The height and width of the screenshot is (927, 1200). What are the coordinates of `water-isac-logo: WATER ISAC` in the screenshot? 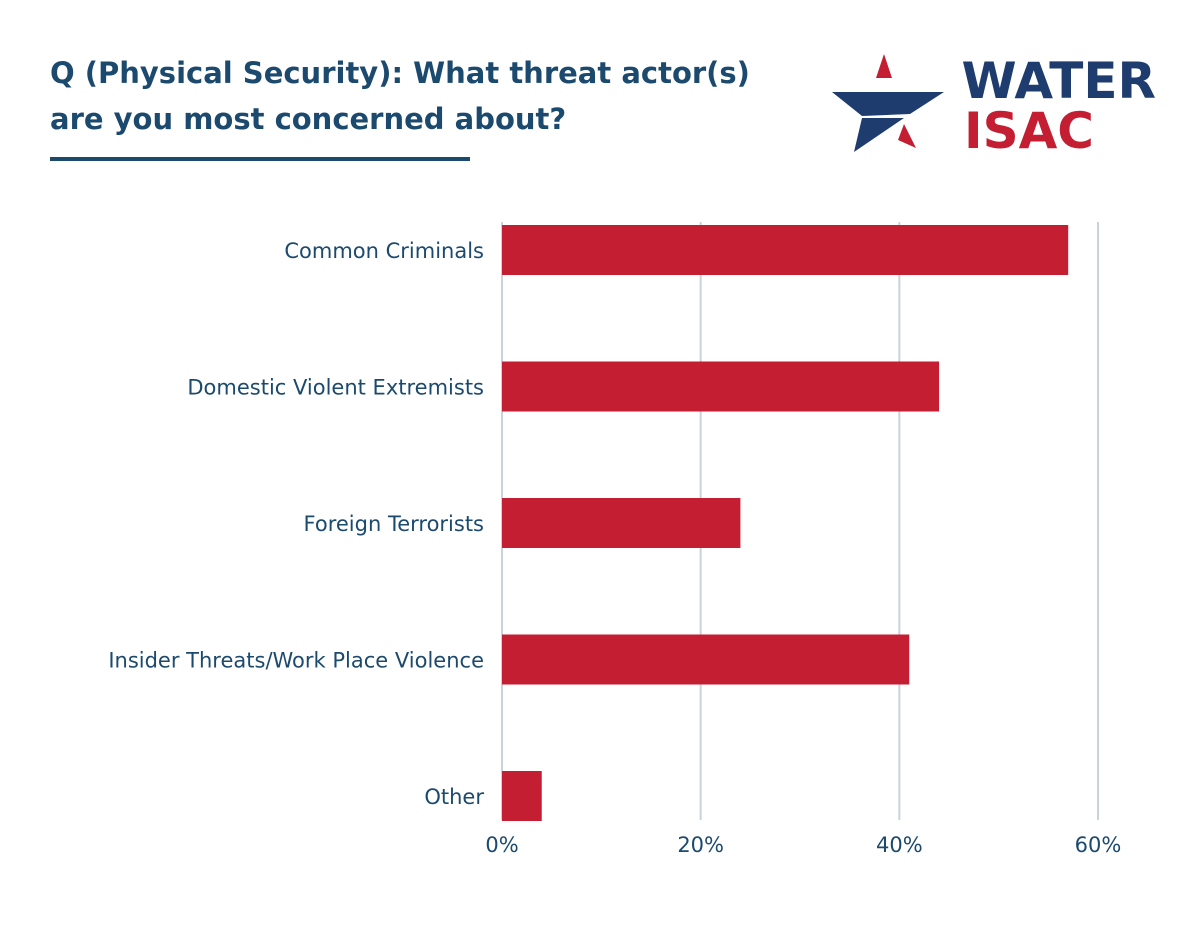 It's located at (994, 105).